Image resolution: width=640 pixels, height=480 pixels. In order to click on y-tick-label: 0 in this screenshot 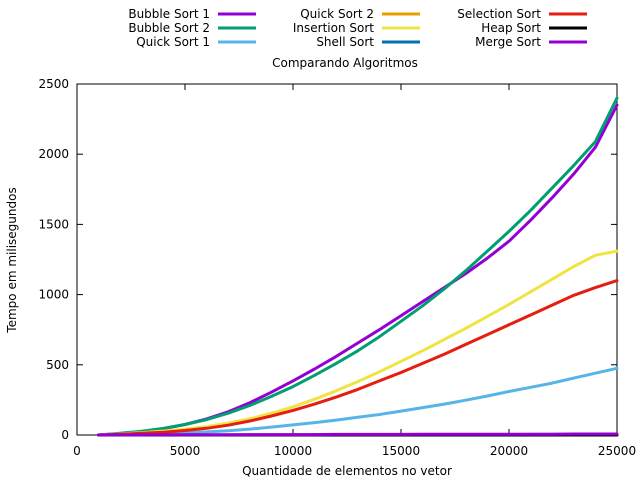, I will do `click(65, 435)`.